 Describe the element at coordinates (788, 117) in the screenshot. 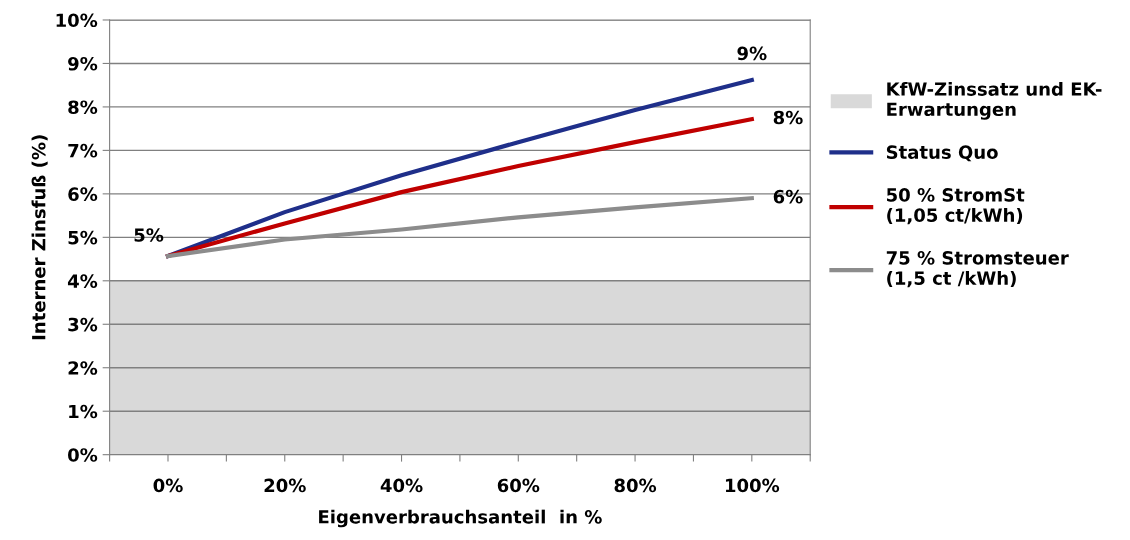

I see `annotation: 8%` at that location.